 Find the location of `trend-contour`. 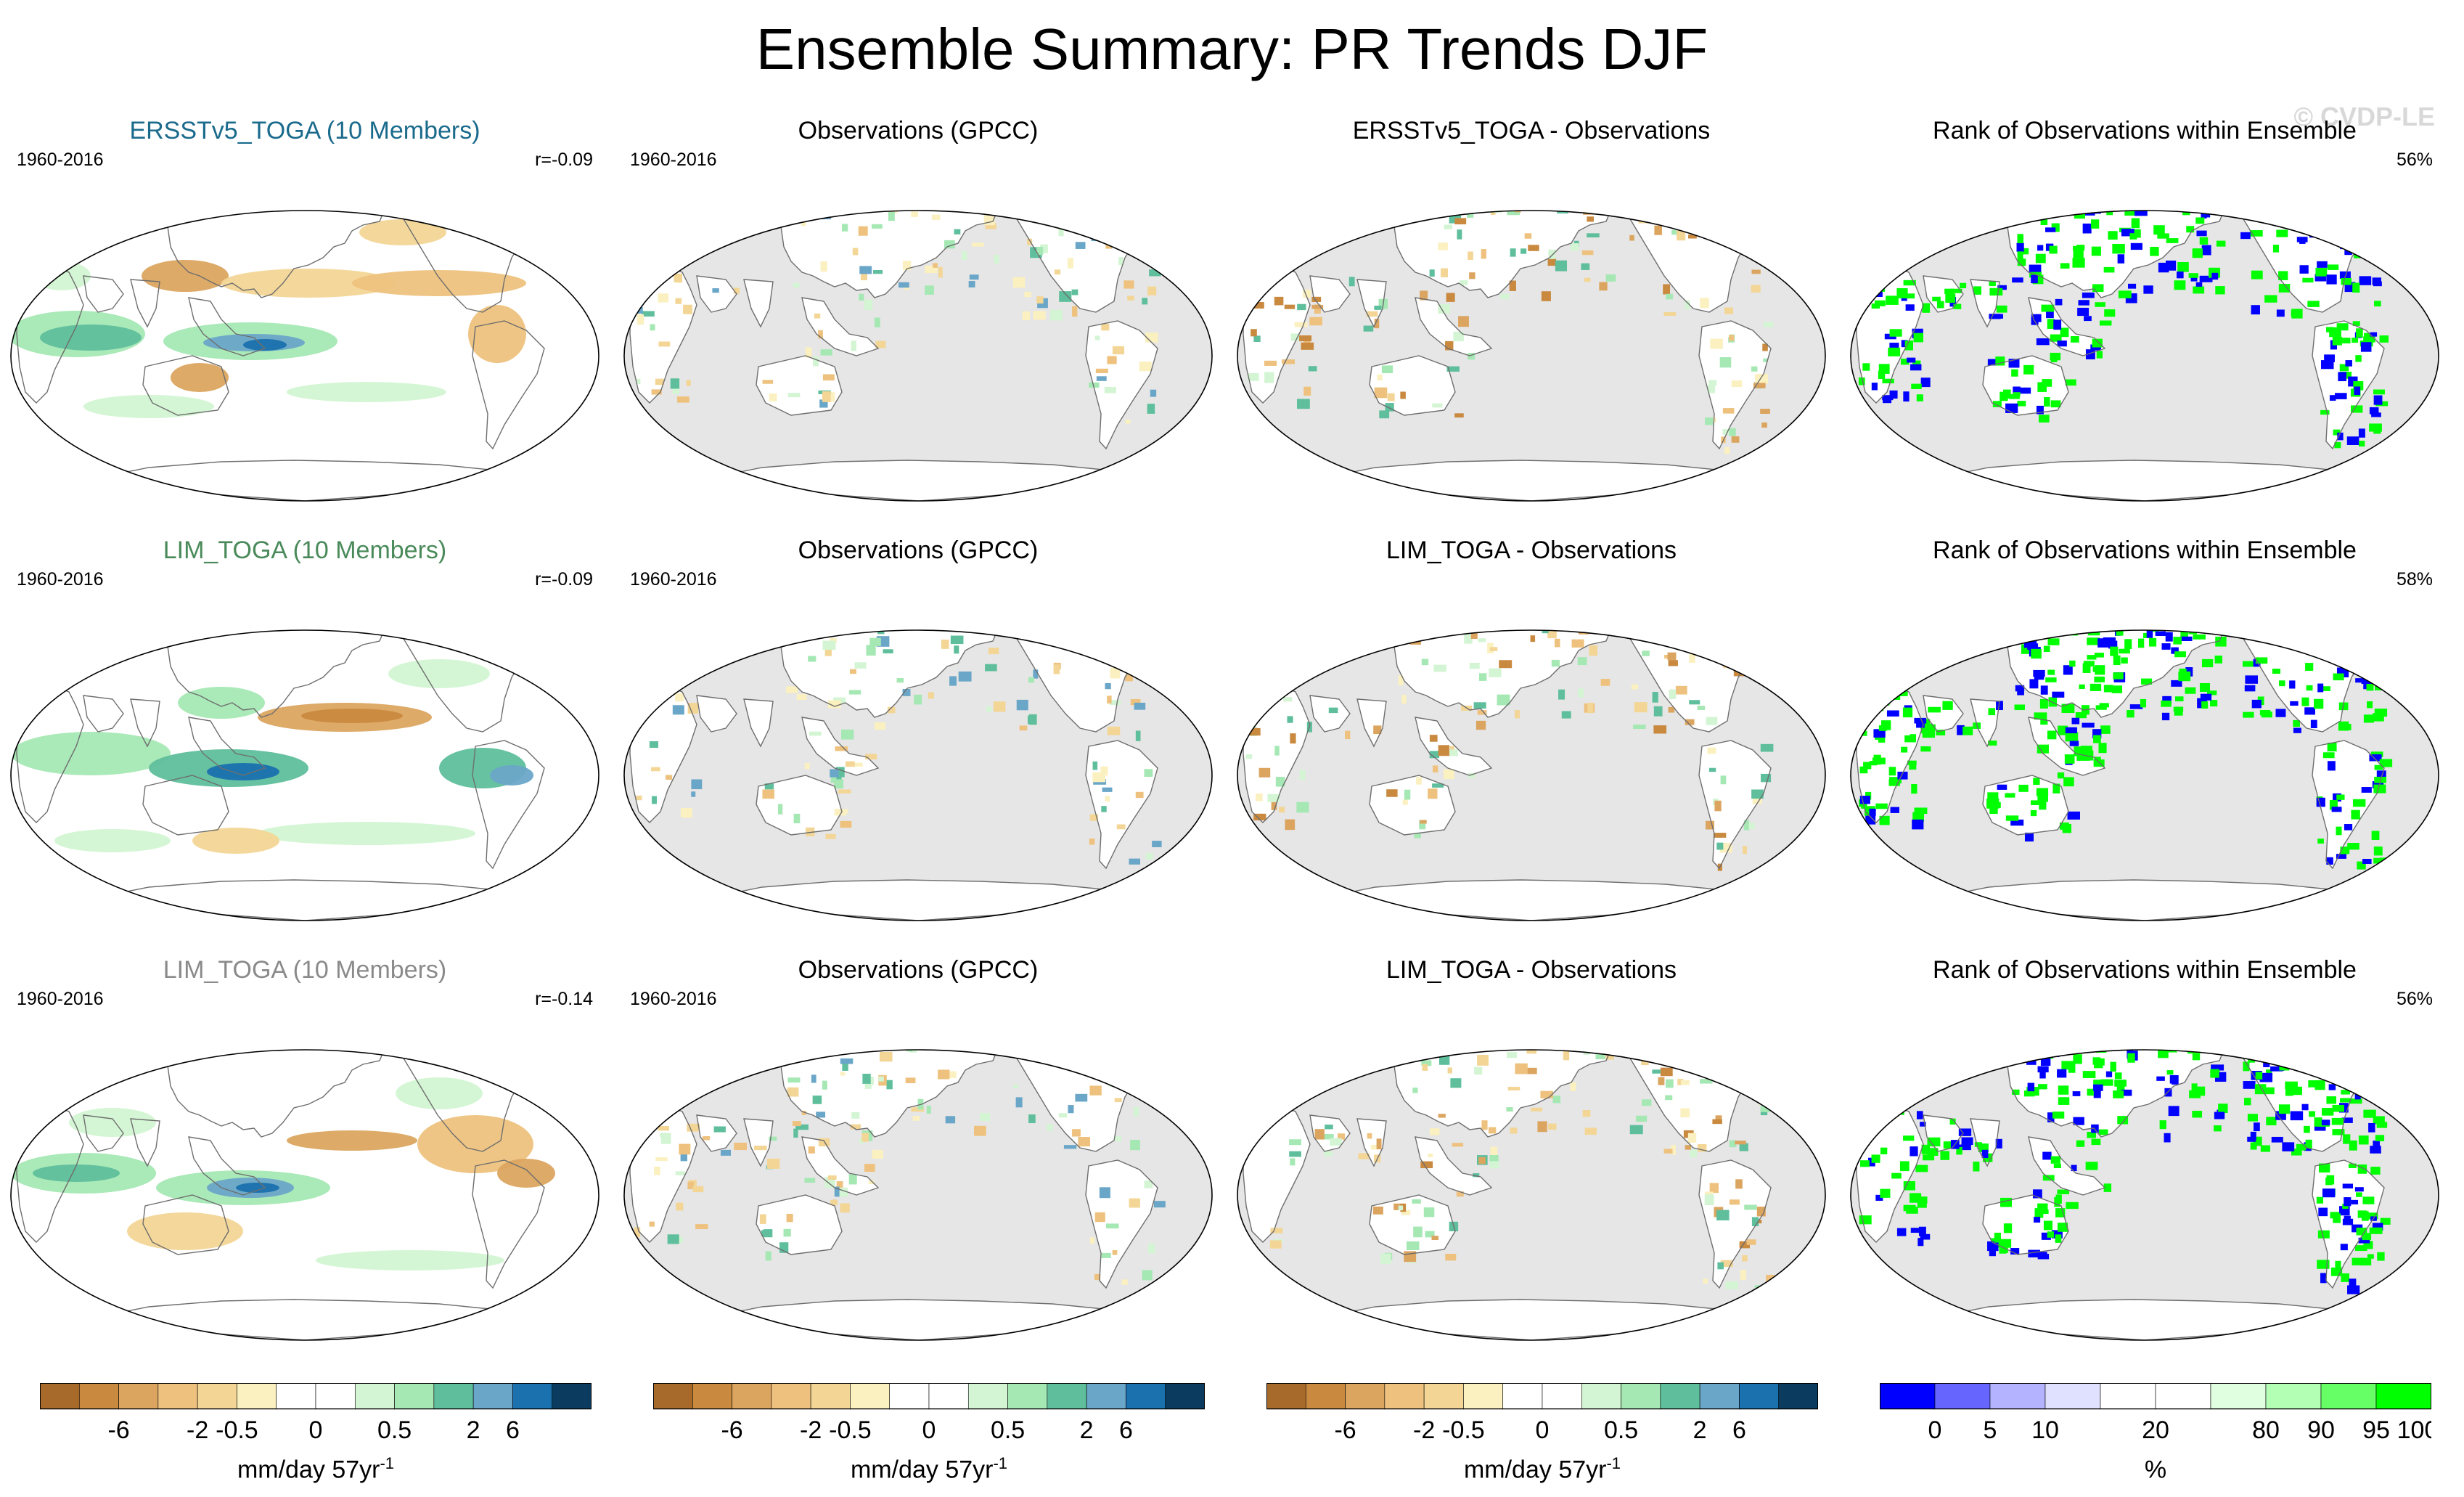

trend-contour is located at coordinates (511, 776).